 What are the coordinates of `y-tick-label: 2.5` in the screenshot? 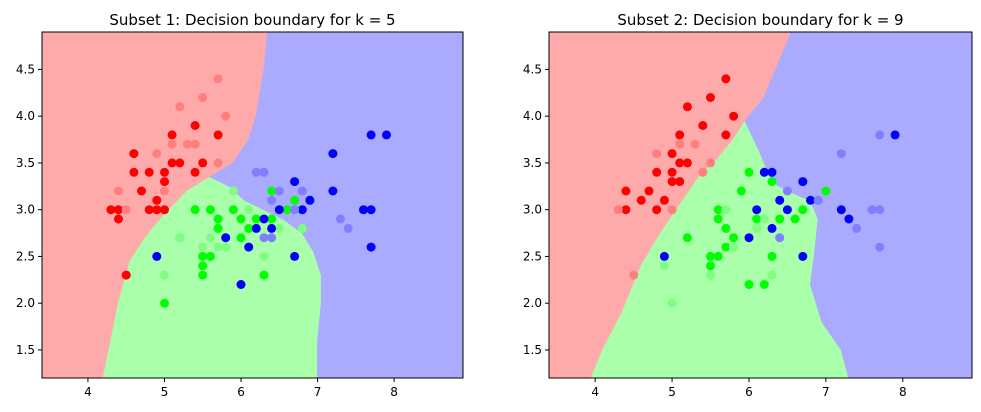 It's located at (532, 256).